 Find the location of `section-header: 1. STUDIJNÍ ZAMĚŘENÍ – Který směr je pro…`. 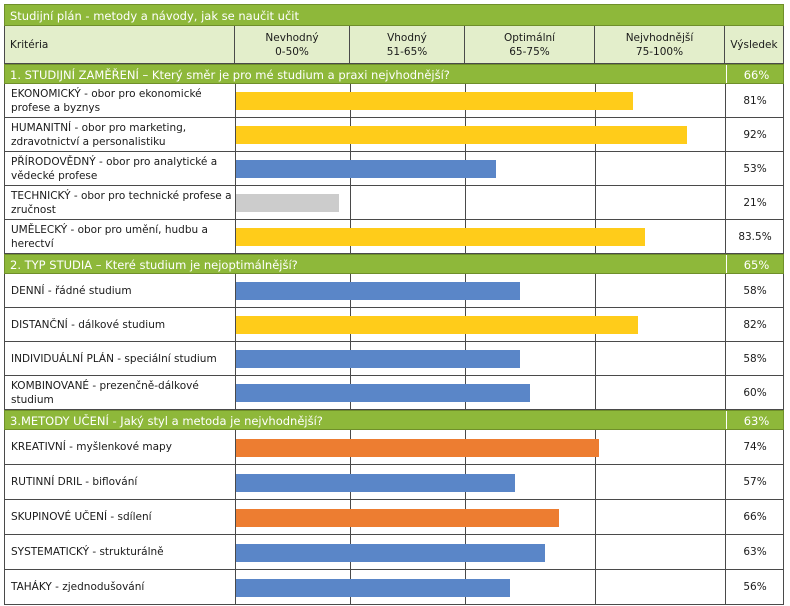

section-header: 1. STUDIJNÍ ZAMĚŘENÍ – Který směr je pro… is located at coordinates (394, 74).